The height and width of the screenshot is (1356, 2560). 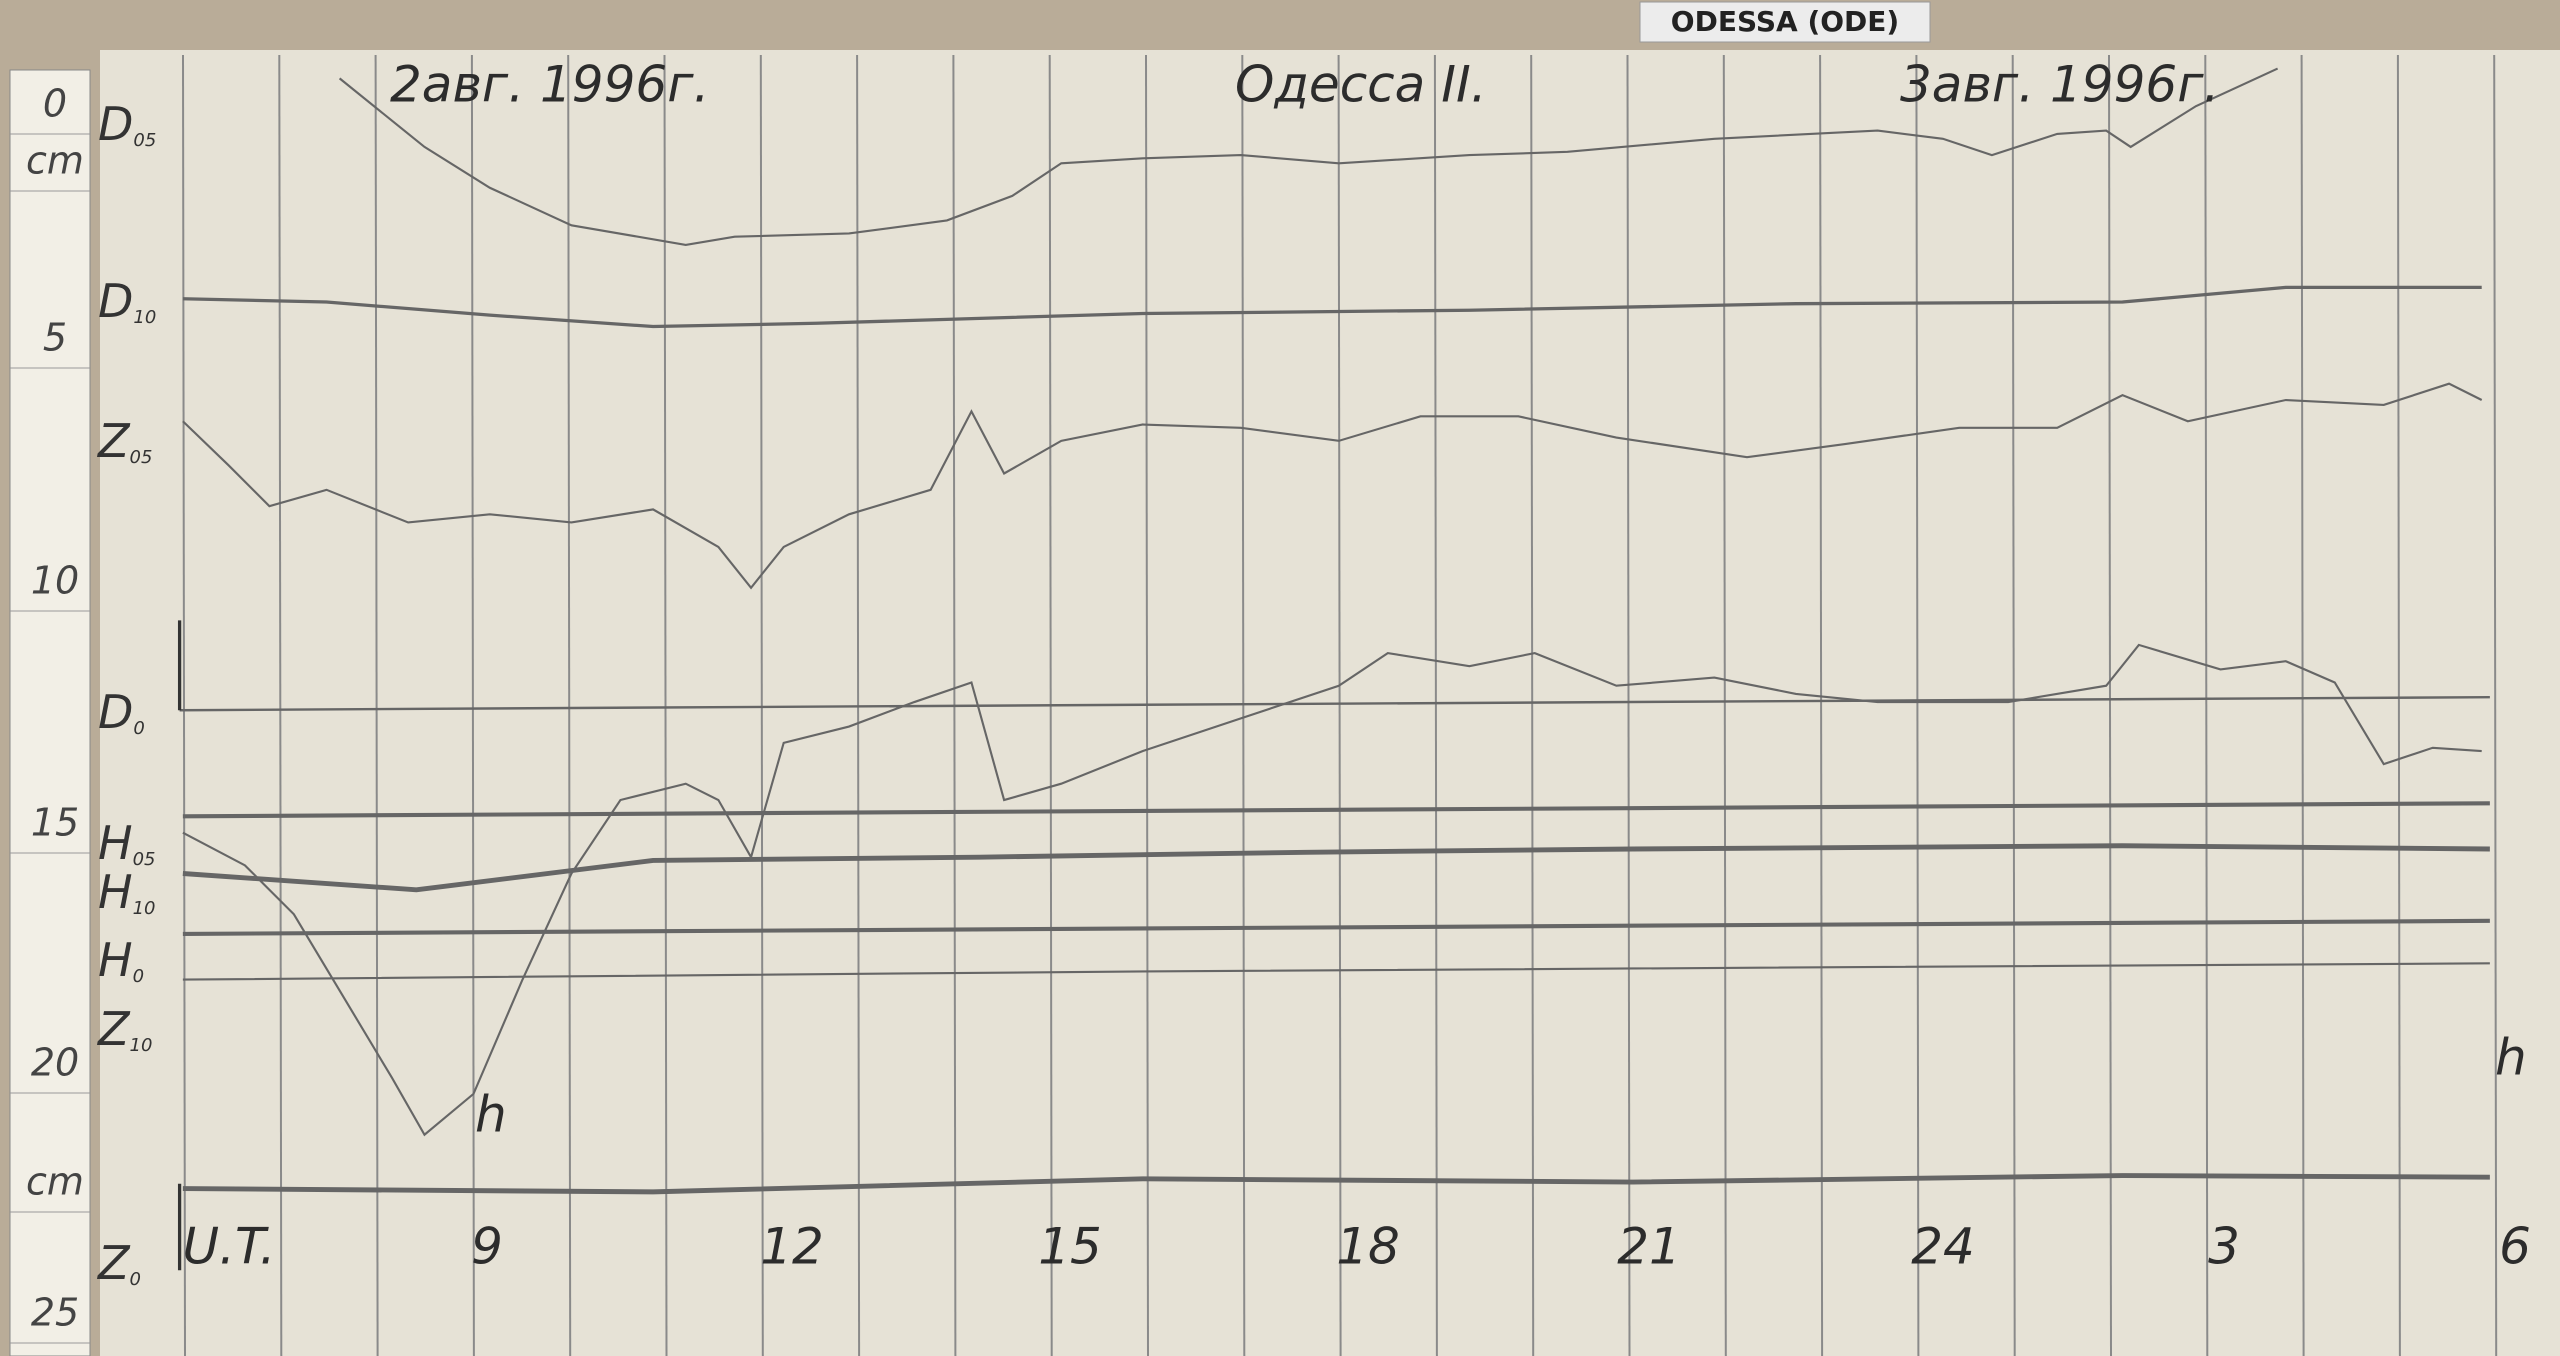 I want to click on trace-z0, so click(x=1336, y=1184).